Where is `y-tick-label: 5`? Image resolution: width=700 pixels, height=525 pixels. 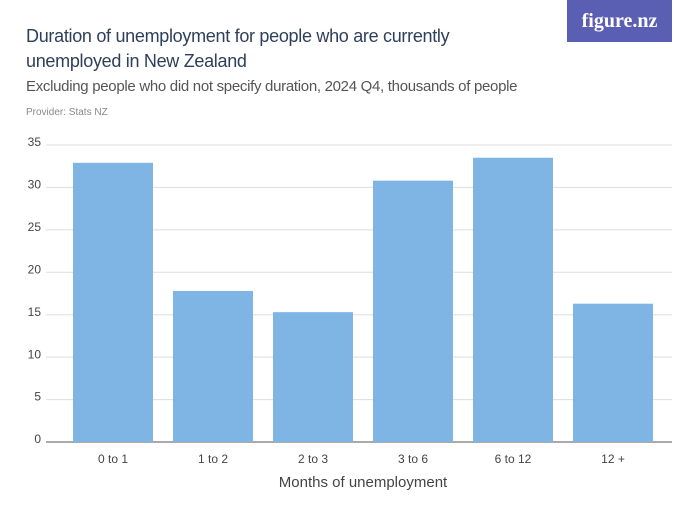 y-tick-label: 5 is located at coordinates (37, 397).